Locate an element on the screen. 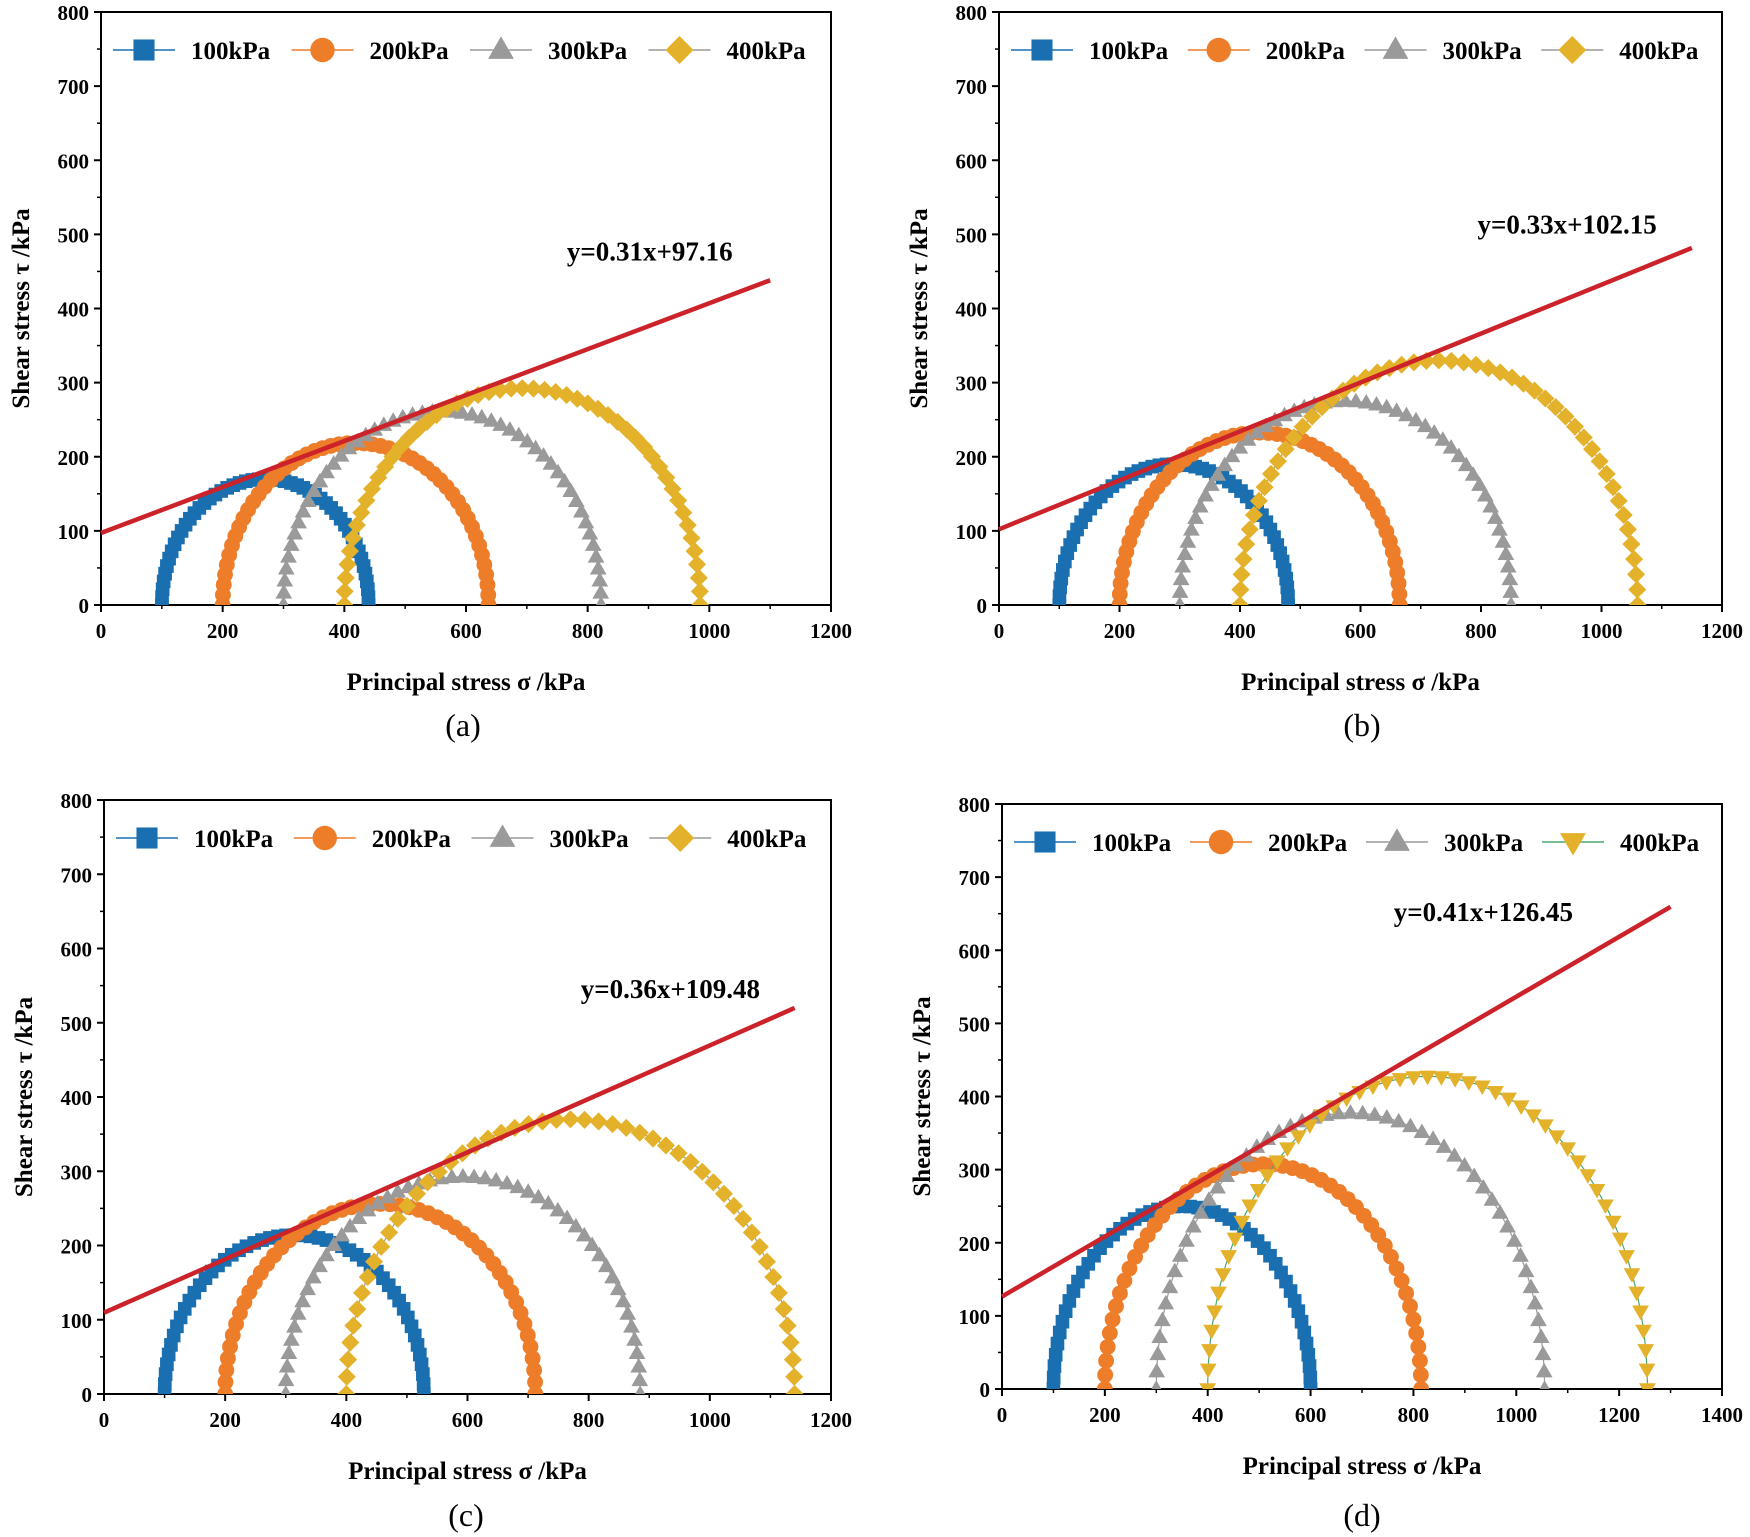 This screenshot has height=1537, width=1750. series-400kPa is located at coordinates (1438, 478).